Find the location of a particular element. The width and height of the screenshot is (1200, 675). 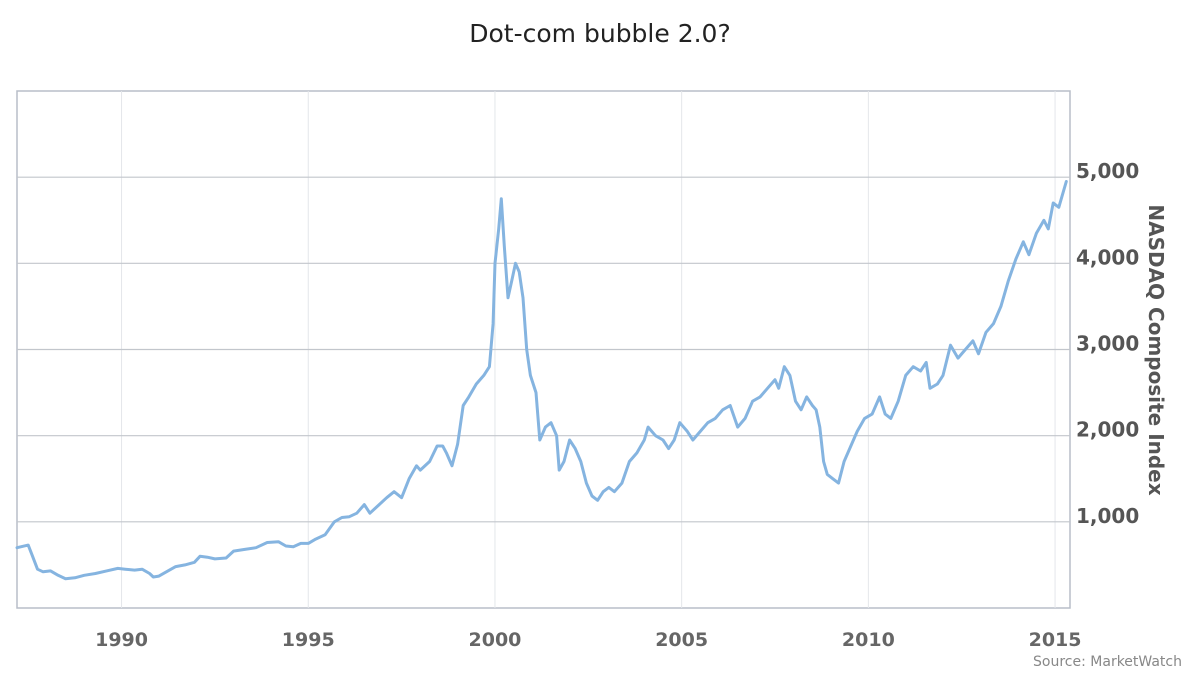

y-tick-label: 5,000 is located at coordinates (1107, 171).